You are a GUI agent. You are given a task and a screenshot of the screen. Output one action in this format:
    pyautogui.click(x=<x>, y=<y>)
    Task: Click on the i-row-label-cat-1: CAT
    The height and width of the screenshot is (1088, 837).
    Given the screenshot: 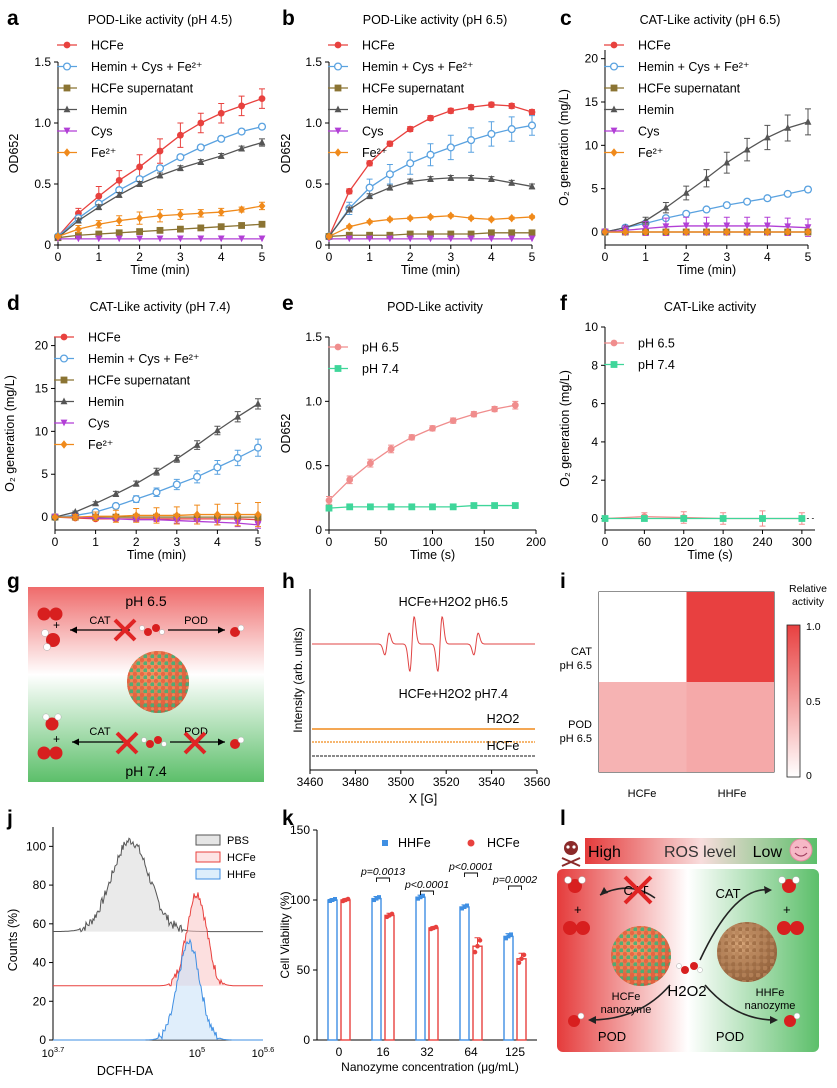 What is the action you would take?
    pyautogui.click(x=581, y=652)
    